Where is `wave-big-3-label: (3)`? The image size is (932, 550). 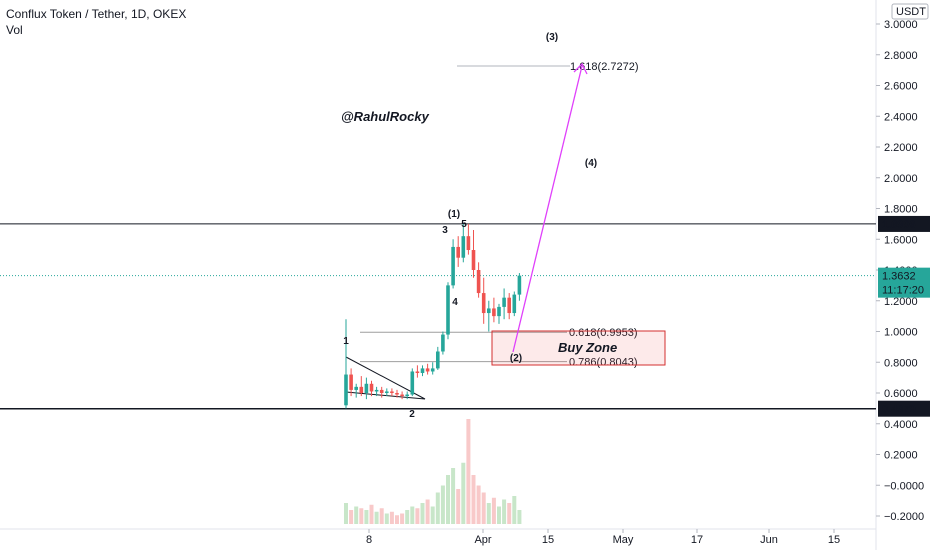 wave-big-3-label: (3) is located at coordinates (552, 37).